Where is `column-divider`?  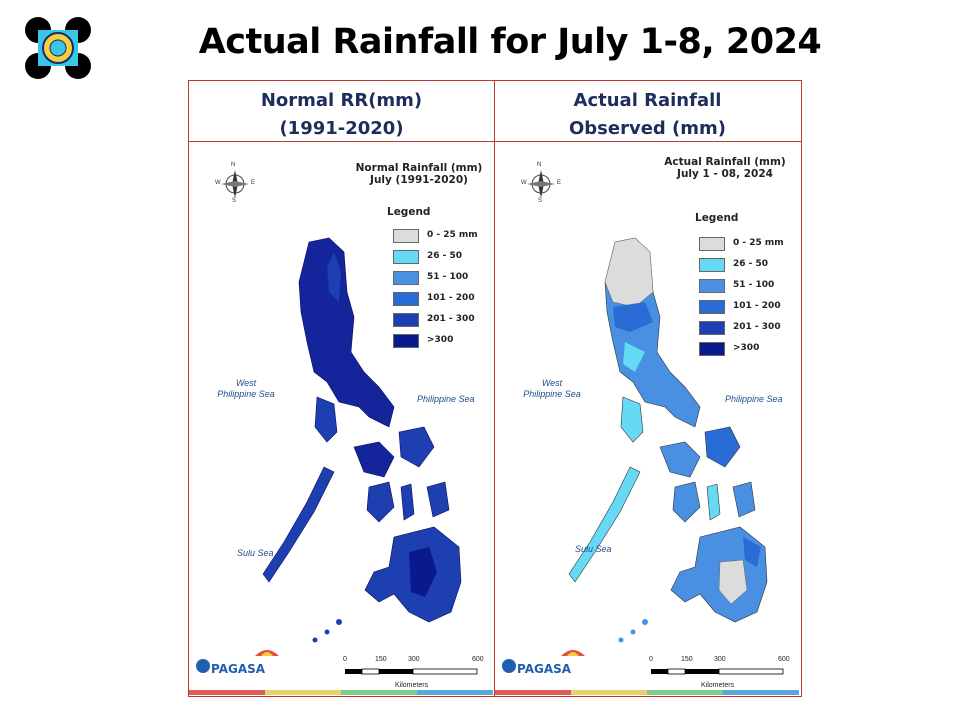
column-divider is located at coordinates (494, 388).